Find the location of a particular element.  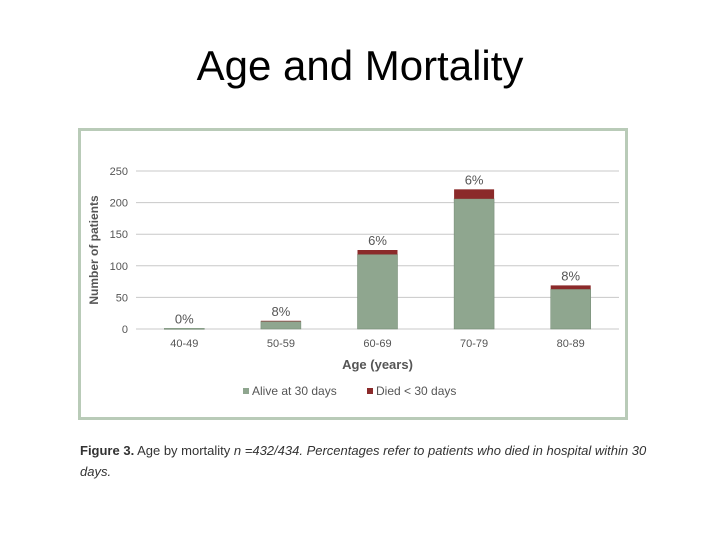

slide-title: Age and Mortality is located at coordinates (360, 65).